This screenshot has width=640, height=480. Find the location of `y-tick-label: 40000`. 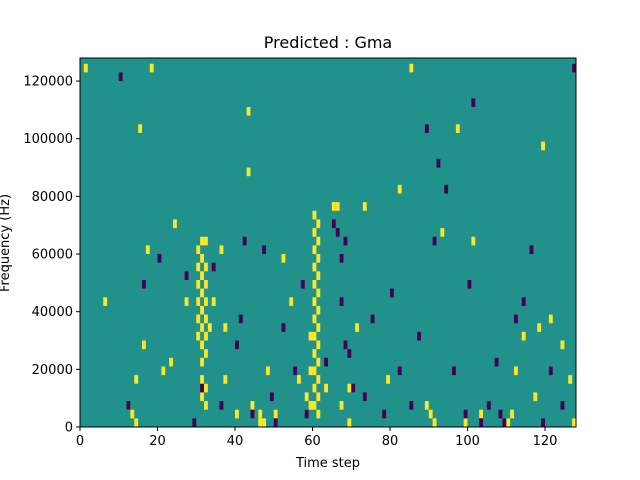

y-tick-label: 40000 is located at coordinates (52, 312).